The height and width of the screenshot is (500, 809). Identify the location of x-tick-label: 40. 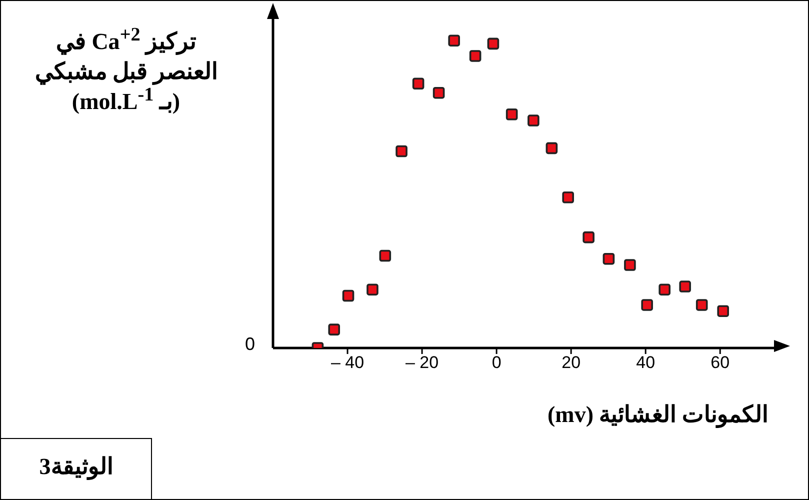
(646, 362).